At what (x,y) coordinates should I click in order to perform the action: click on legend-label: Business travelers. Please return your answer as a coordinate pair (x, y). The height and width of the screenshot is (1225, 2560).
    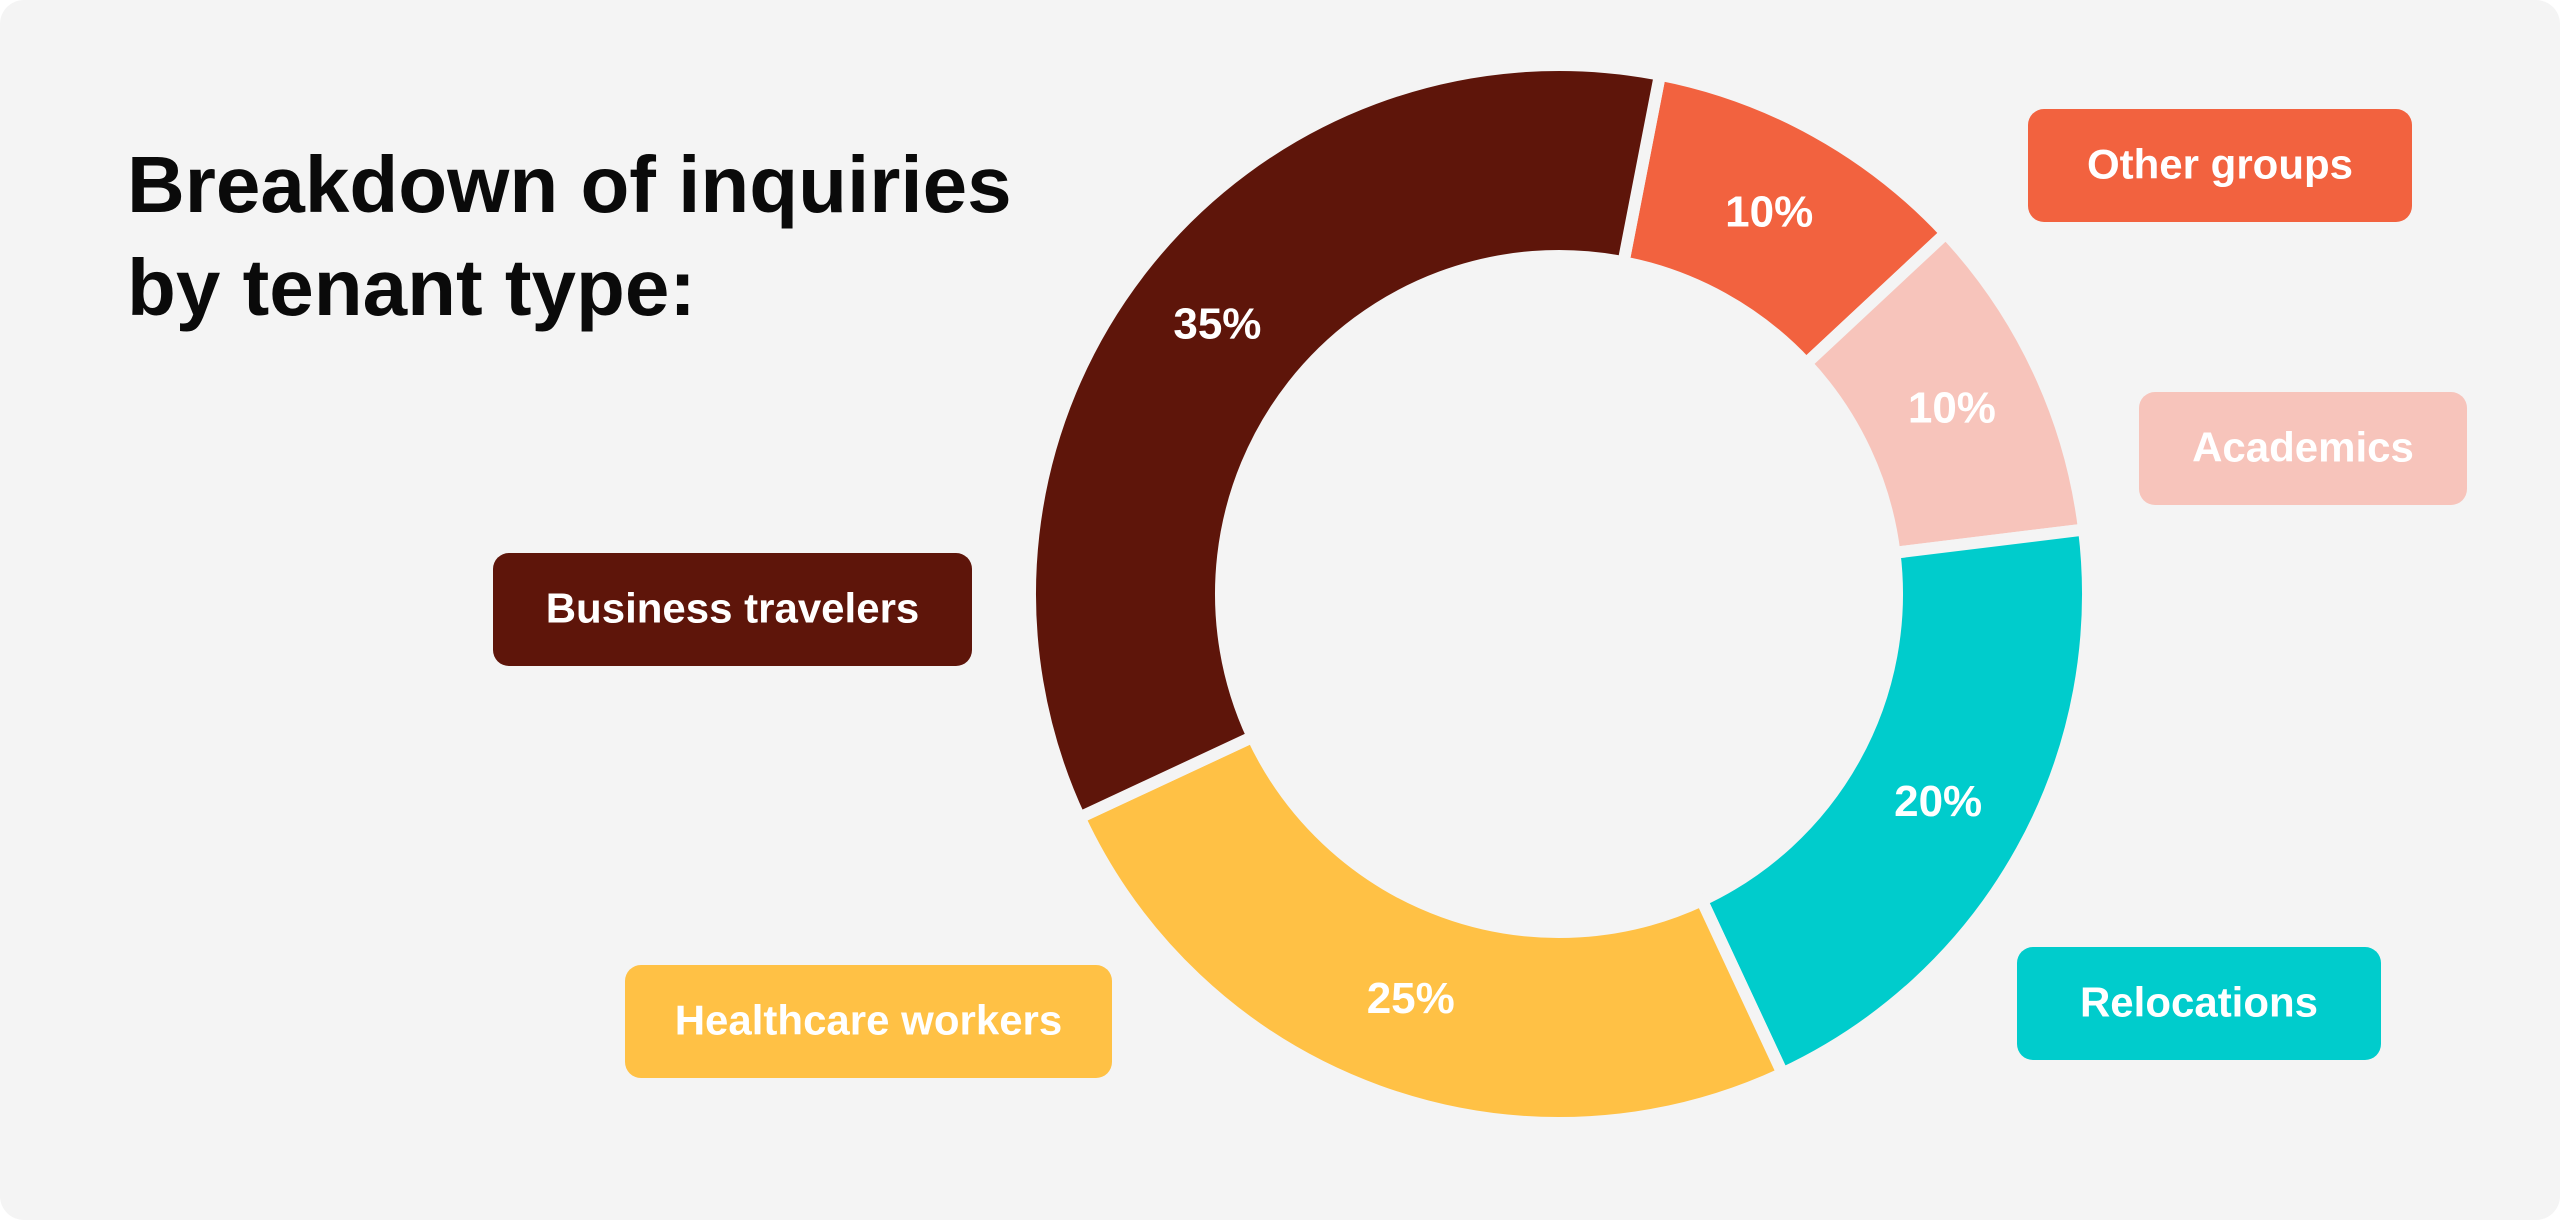
    Looking at the image, I should click on (733, 608).